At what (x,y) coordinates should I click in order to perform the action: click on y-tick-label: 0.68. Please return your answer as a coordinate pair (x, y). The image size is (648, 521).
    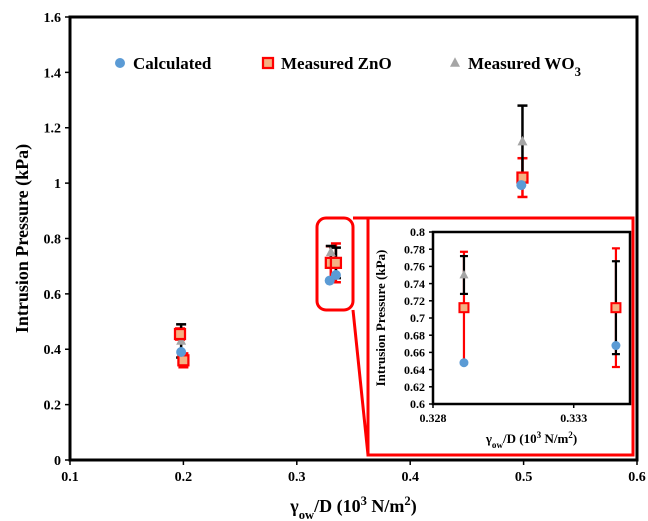
    Looking at the image, I should click on (414, 335).